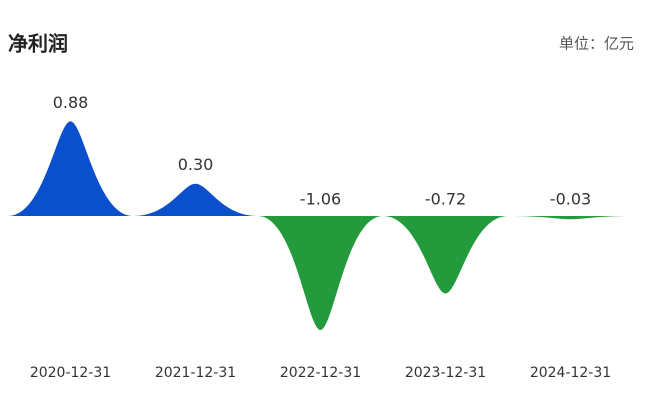 The image size is (660, 401). Describe the element at coordinates (320, 199) in the screenshot. I see `value-label: -1.06` at that location.